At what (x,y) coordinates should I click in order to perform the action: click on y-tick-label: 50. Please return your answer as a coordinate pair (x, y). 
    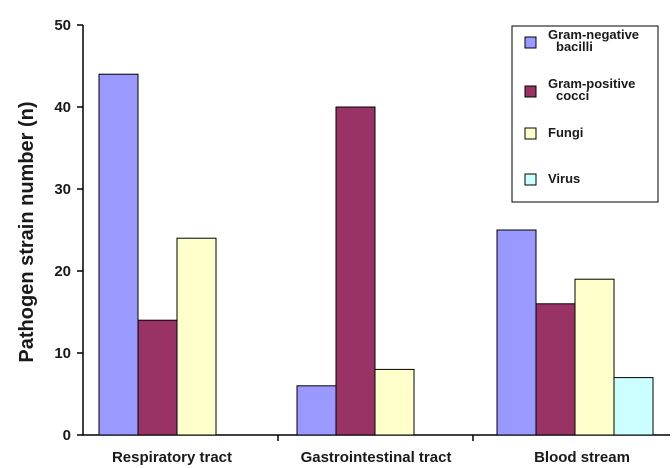
    Looking at the image, I should click on (62, 25).